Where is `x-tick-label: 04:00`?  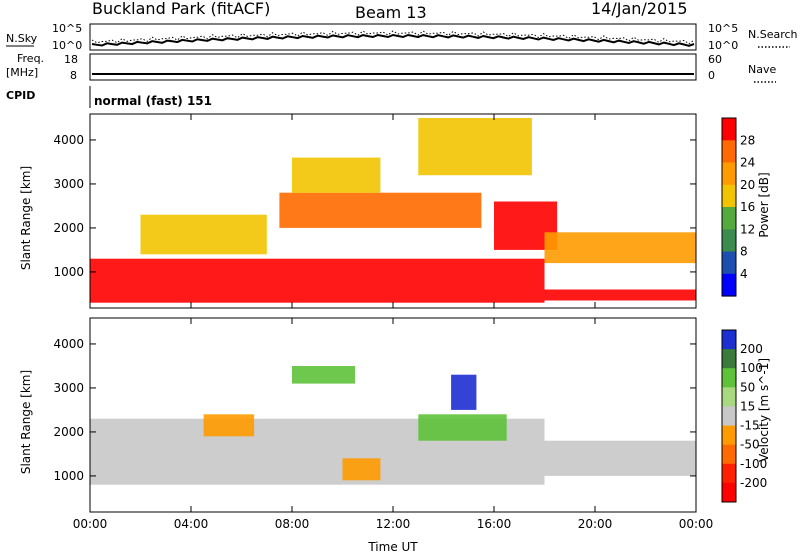 x-tick-label: 04:00 is located at coordinates (191, 524).